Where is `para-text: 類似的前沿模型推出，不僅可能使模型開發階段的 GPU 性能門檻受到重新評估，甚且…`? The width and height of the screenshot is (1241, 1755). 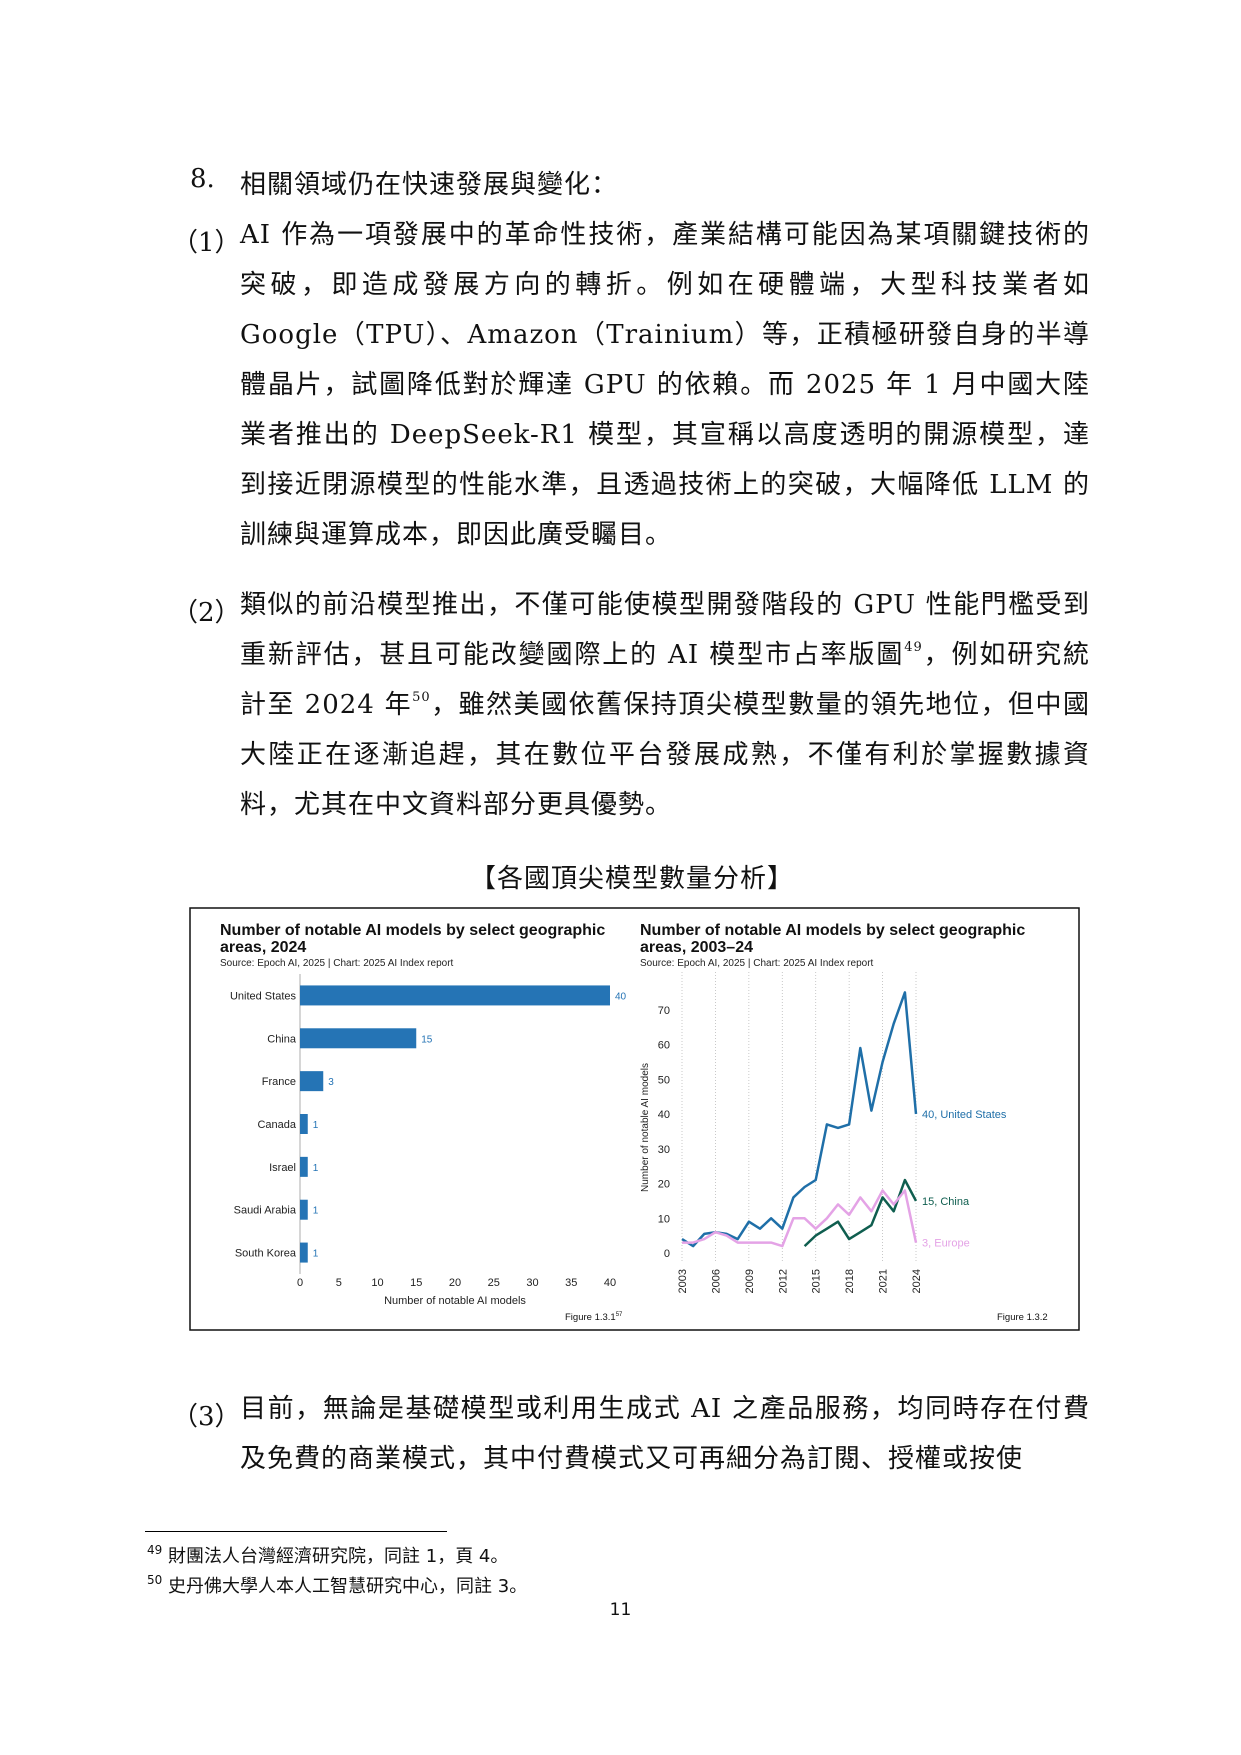
para-text: 類似的前沿模型推出，不僅可能使模型開發階段的 GPU 性能門檻受到重新評估，甚且… is located at coordinates (665, 630).